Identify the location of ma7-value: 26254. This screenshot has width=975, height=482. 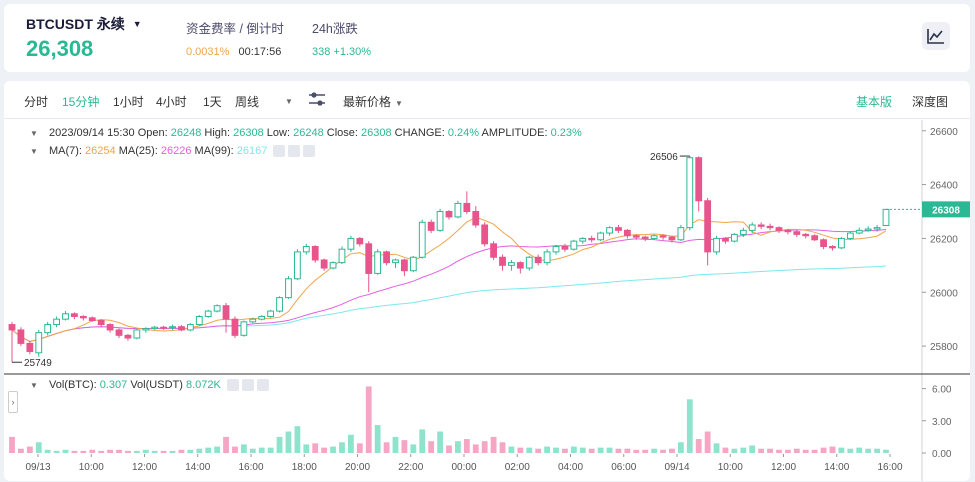
(100, 151).